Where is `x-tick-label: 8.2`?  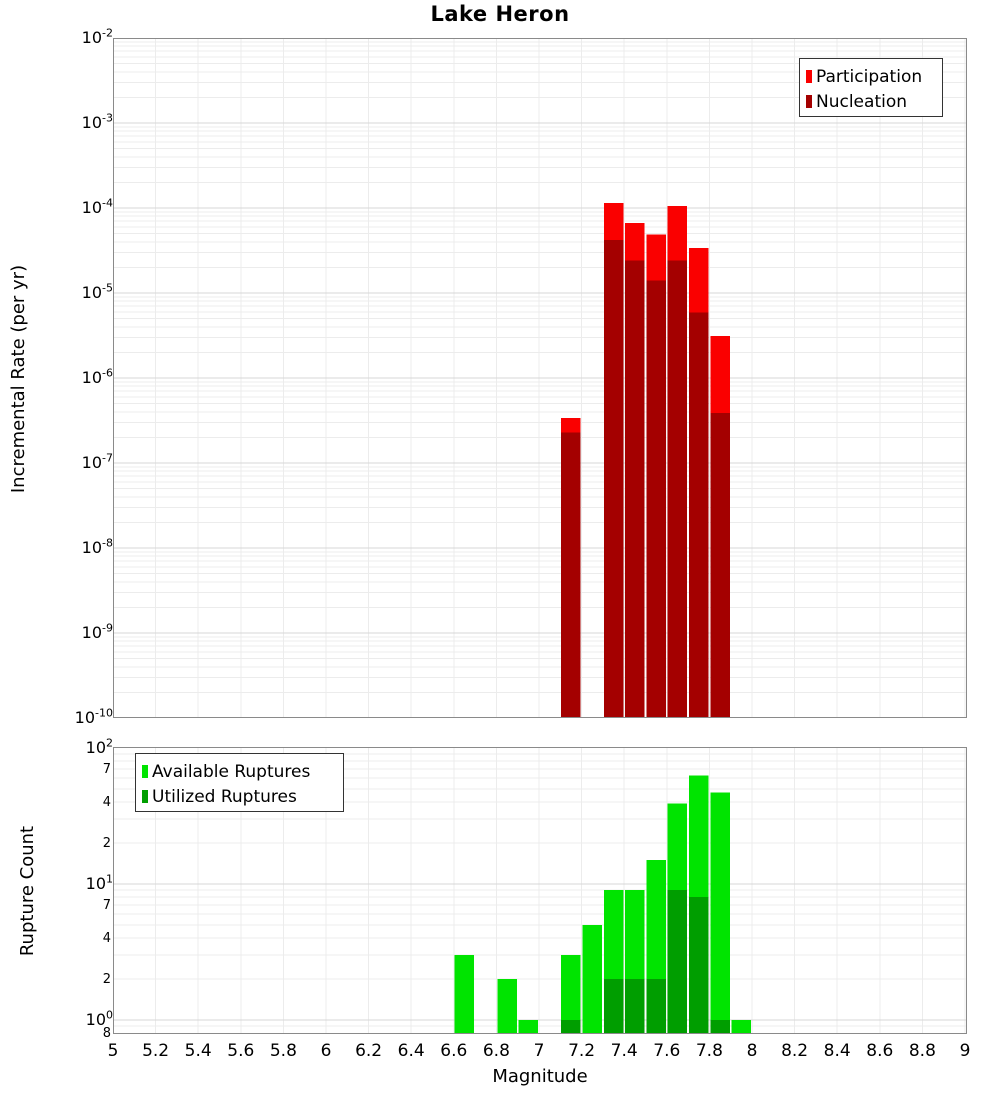
x-tick-label: 8.2 is located at coordinates (795, 1051).